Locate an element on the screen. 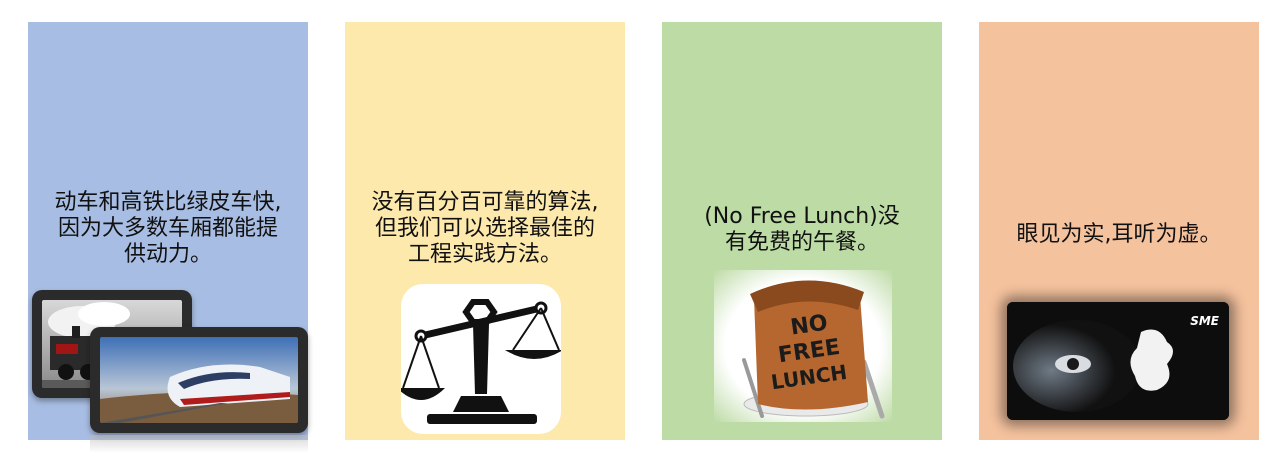  balance-scale-icon is located at coordinates (481, 359).